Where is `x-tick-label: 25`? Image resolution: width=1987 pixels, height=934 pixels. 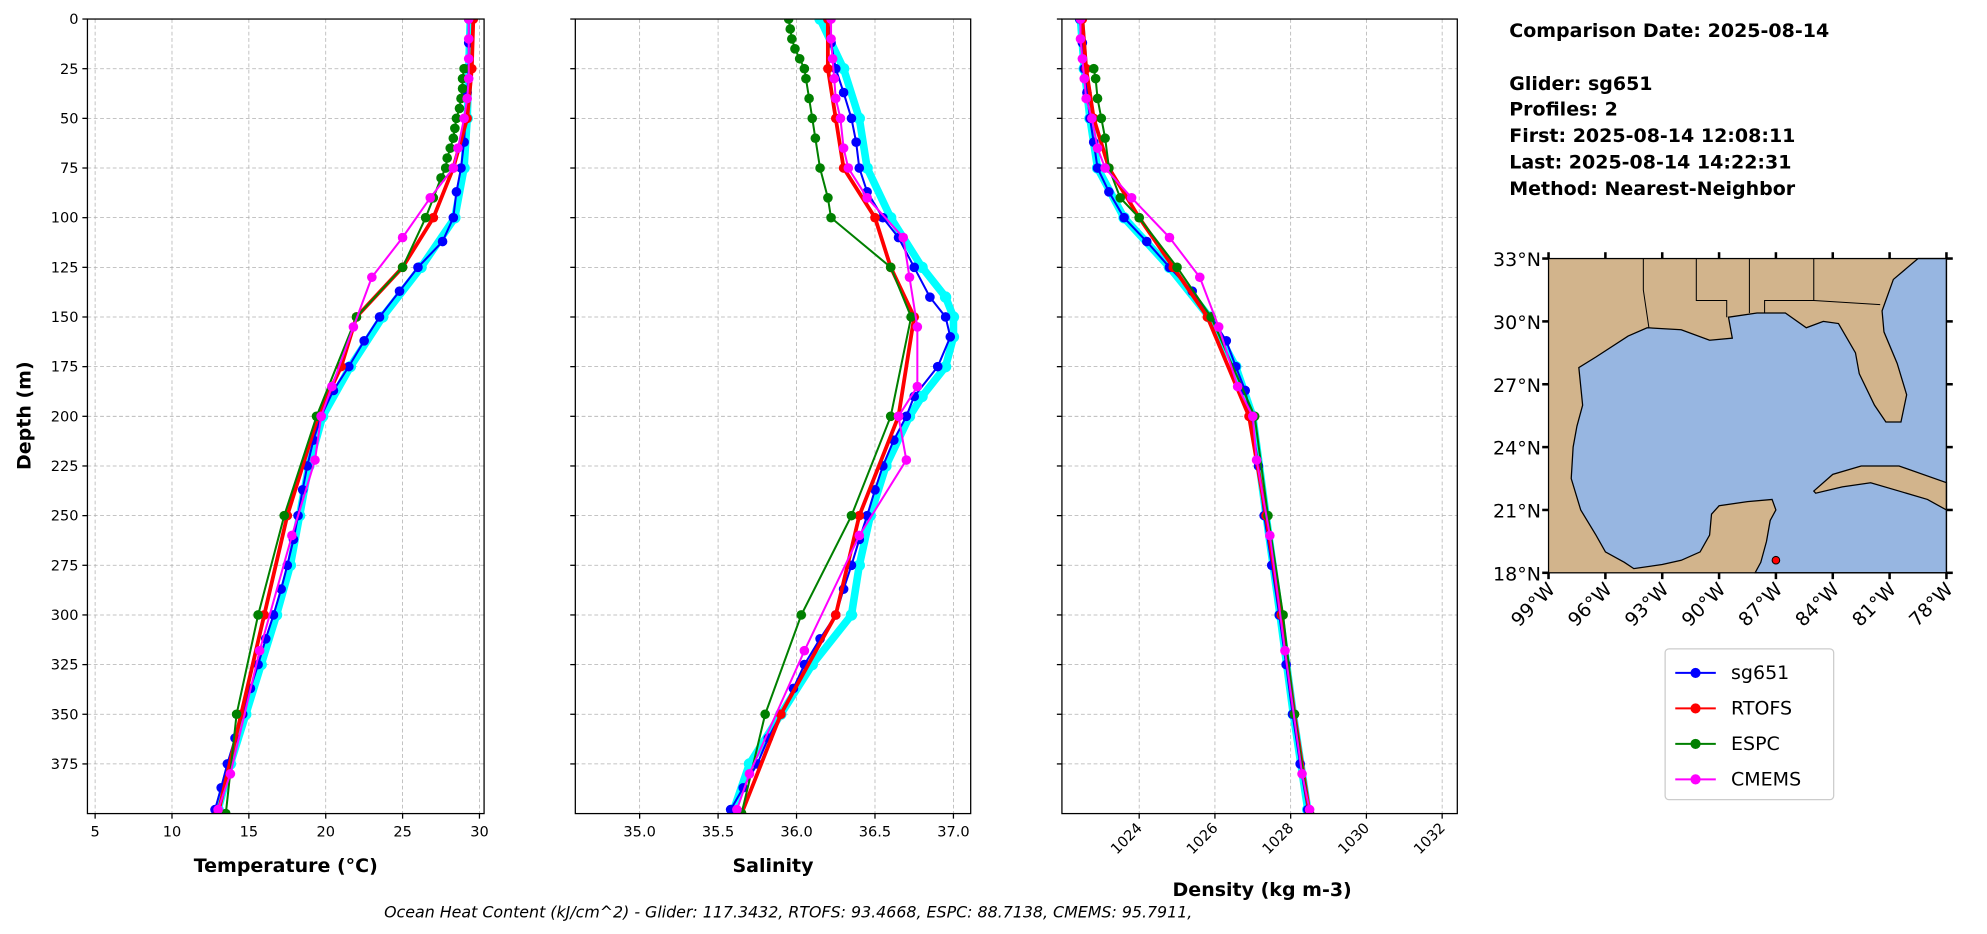 x-tick-label: 25 is located at coordinates (402, 831).